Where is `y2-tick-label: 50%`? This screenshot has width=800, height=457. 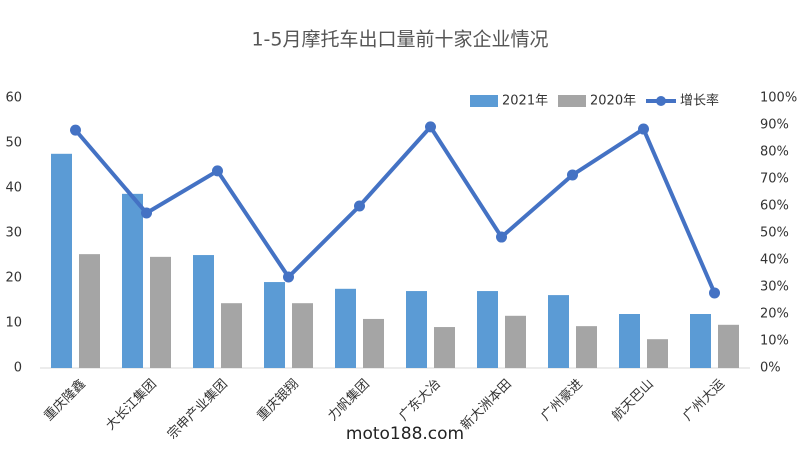
y2-tick-label: 50% is located at coordinates (774, 233).